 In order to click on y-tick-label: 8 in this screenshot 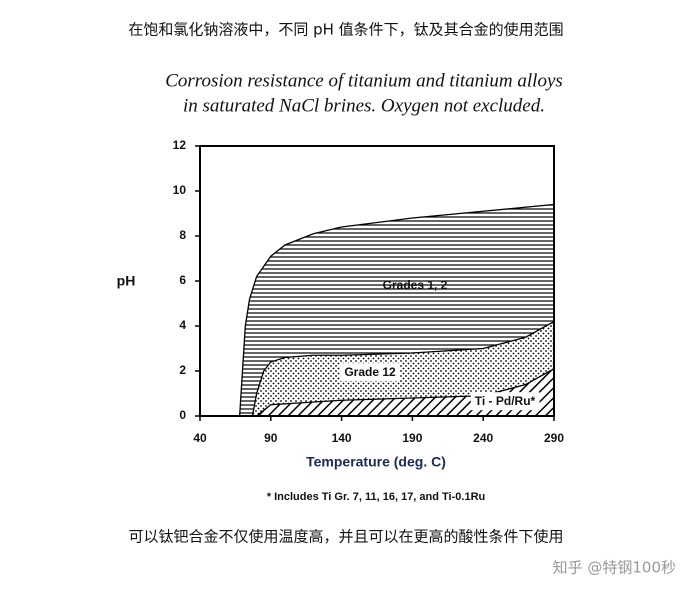, I will do `click(182, 235)`.